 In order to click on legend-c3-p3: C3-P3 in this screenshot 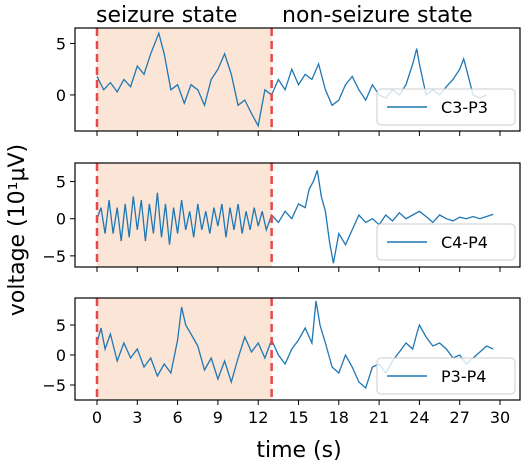, I will do `click(446, 107)`.